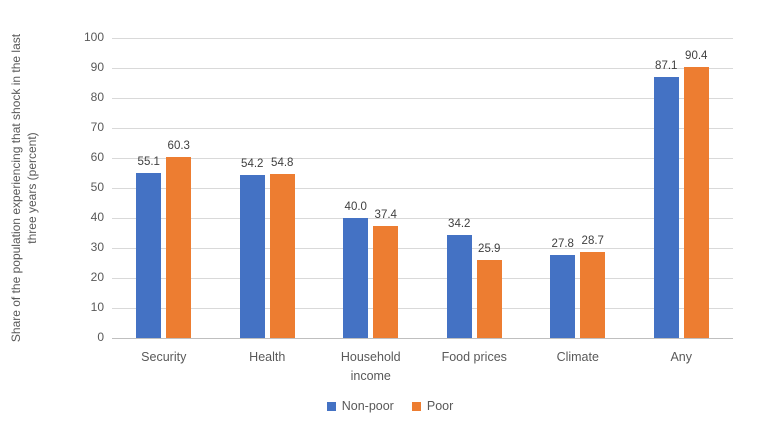  I want to click on data-label: 87.1, so click(666, 65).